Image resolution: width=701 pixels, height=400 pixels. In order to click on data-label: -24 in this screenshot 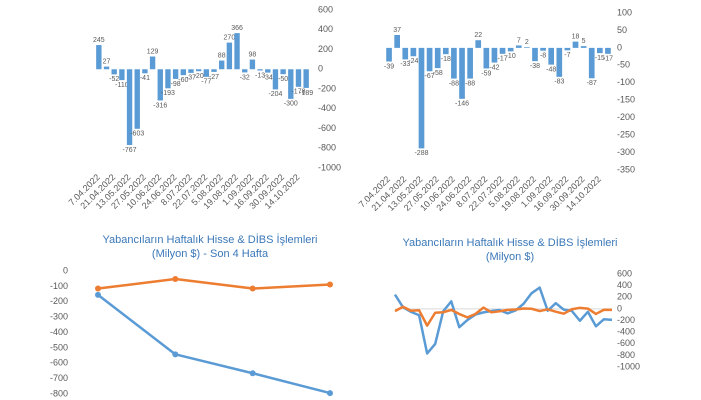, I will do `click(413, 61)`.